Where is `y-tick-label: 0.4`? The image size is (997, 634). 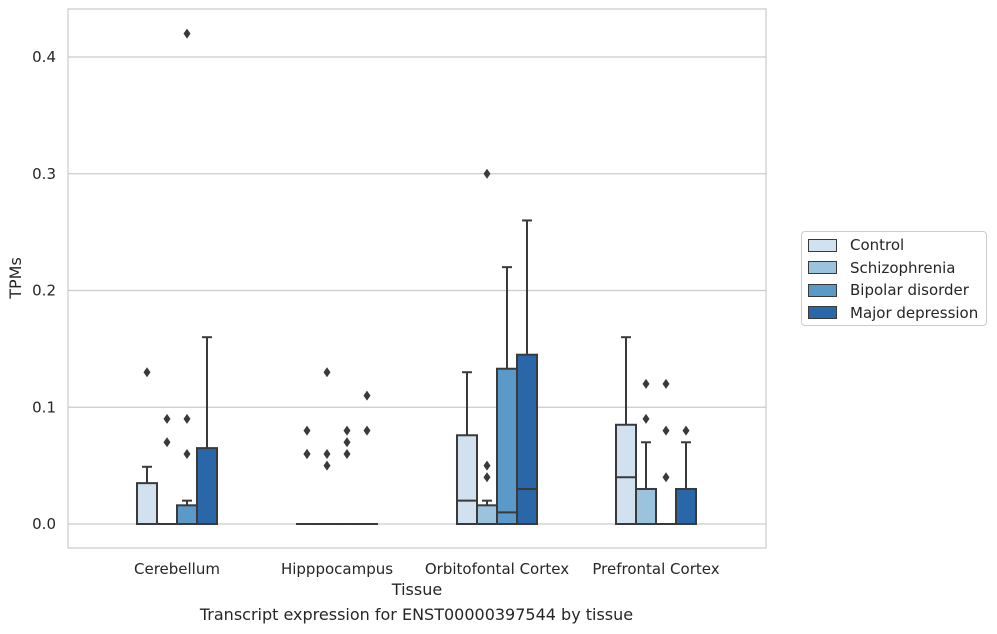
y-tick-label: 0.4 is located at coordinates (44, 57).